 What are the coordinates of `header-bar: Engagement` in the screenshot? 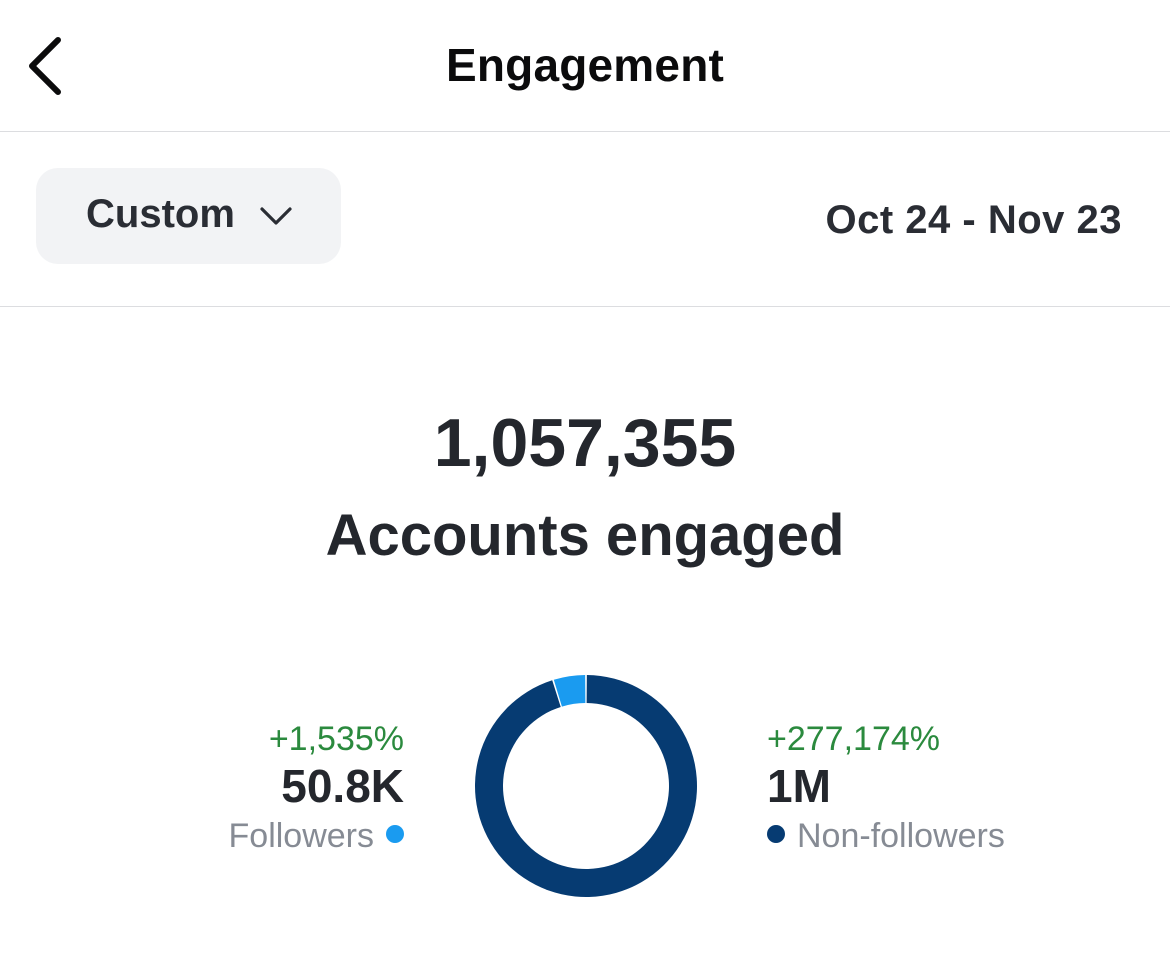 It's located at (585, 66).